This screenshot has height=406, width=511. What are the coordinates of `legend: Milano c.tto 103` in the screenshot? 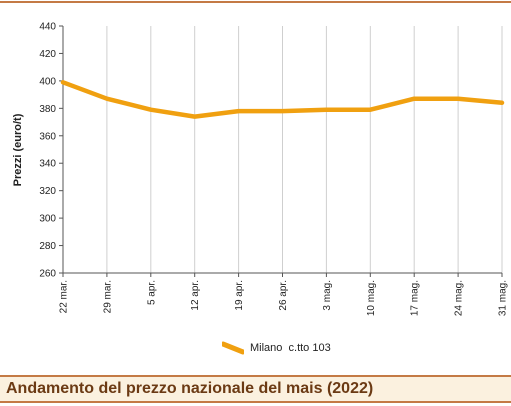 It's located at (276, 348).